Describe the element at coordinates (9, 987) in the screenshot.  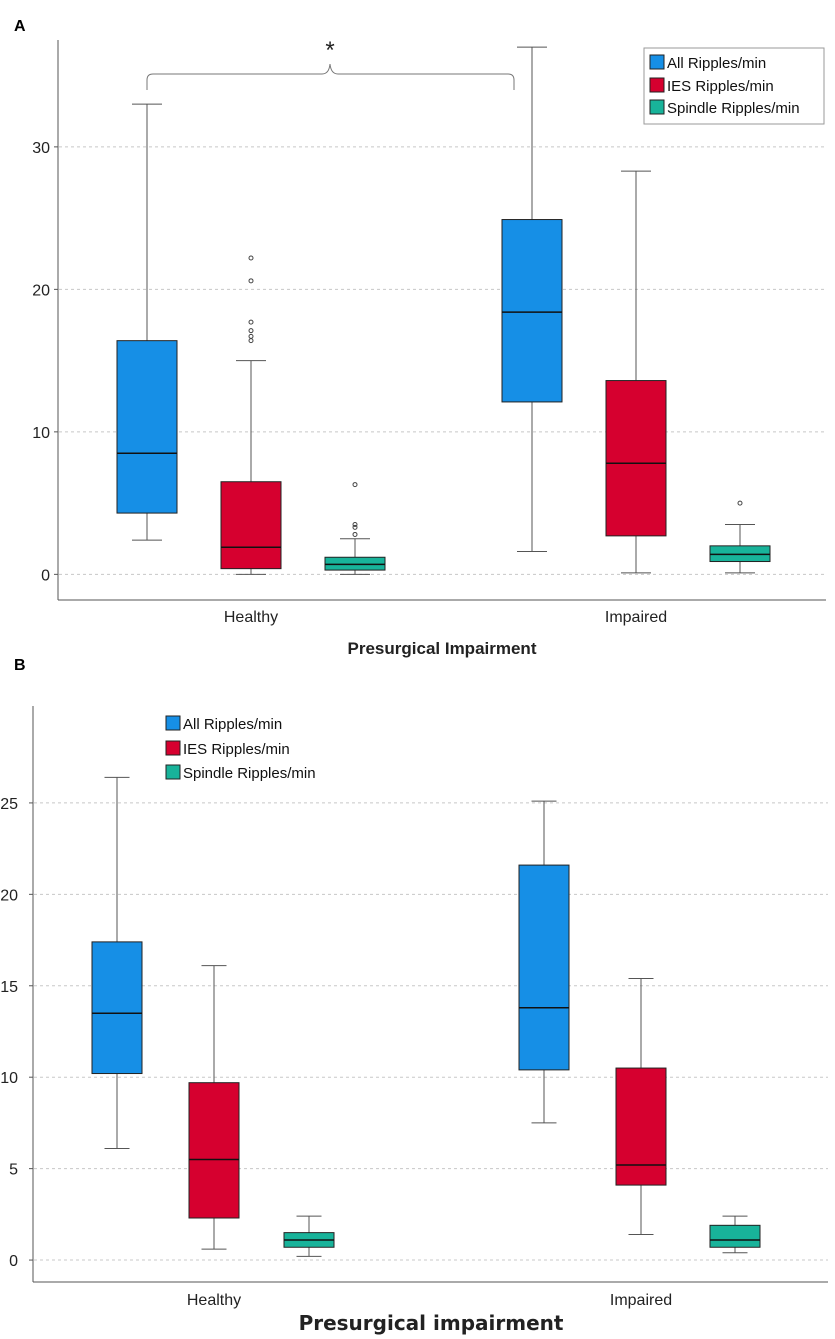
I see `y-tick-label: 15` at that location.